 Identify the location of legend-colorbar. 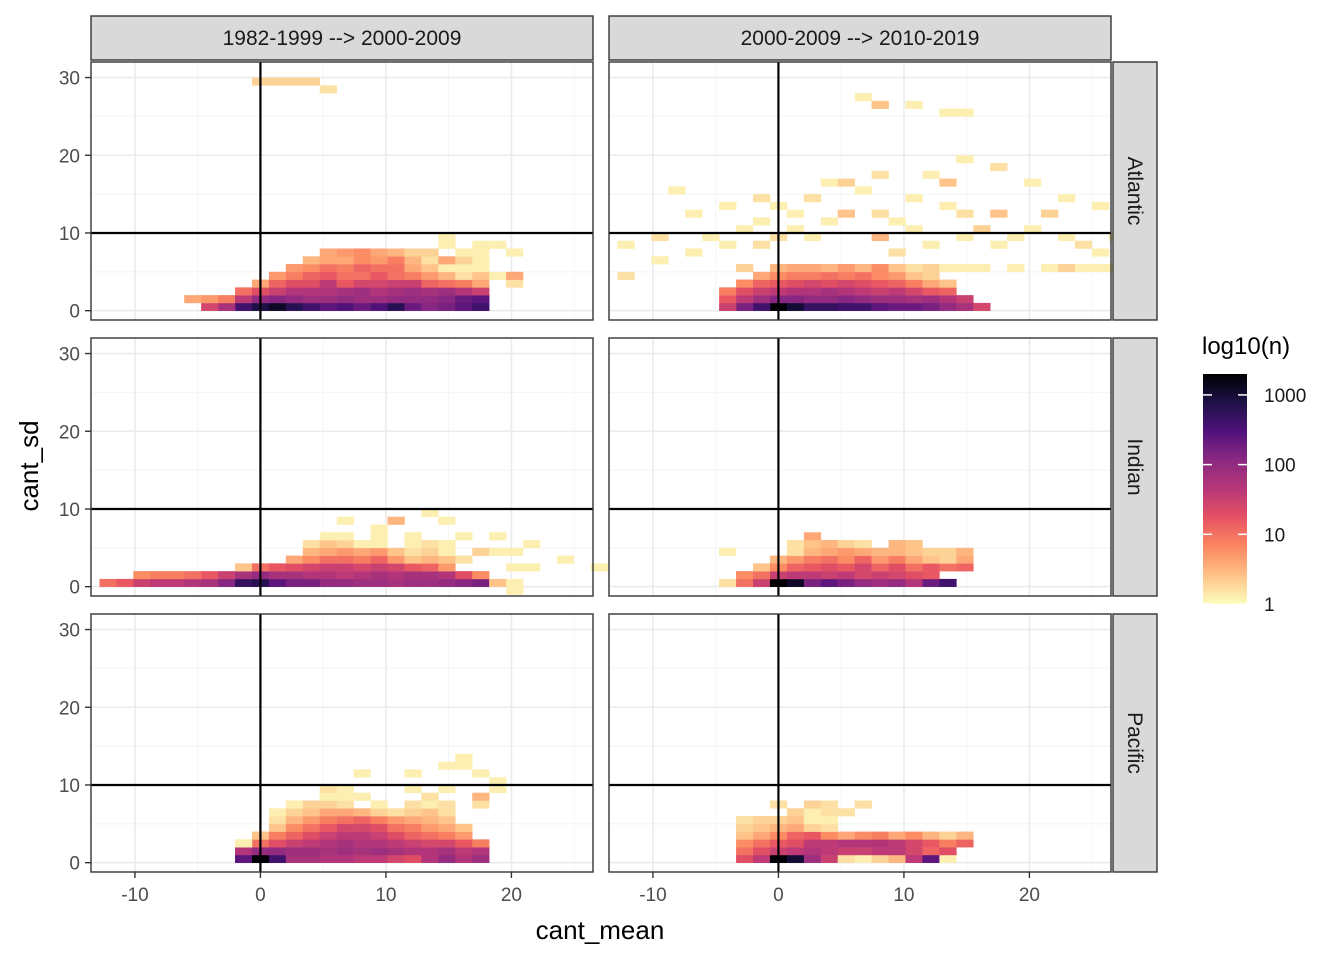
(1225, 489).